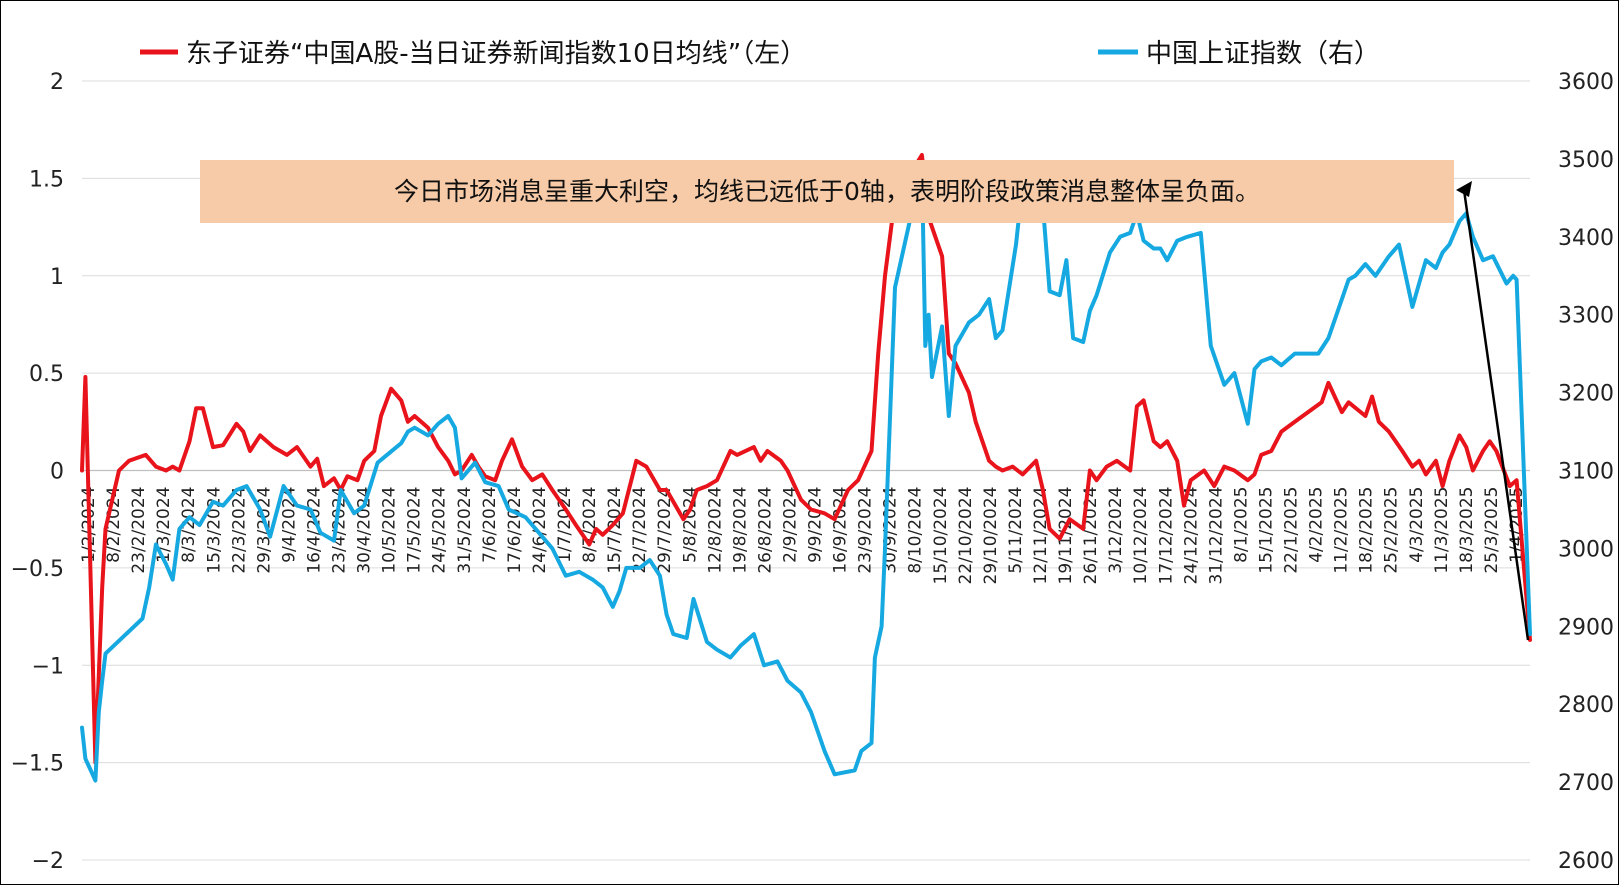 The height and width of the screenshot is (887, 1621). Describe the element at coordinates (57, 472) in the screenshot. I see `y-left-tick-label: 0` at that location.